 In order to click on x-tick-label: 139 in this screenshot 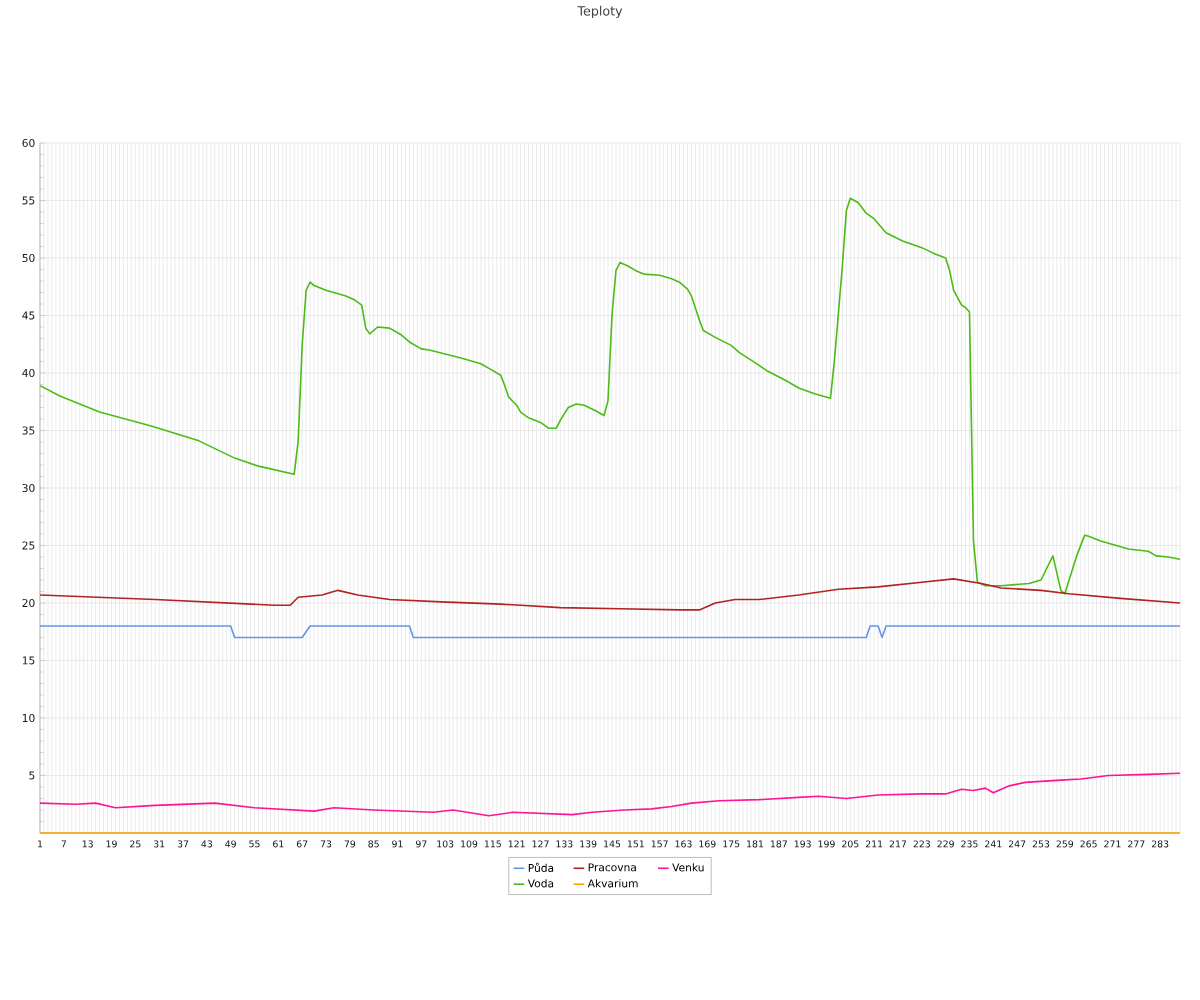, I will do `click(588, 844)`.